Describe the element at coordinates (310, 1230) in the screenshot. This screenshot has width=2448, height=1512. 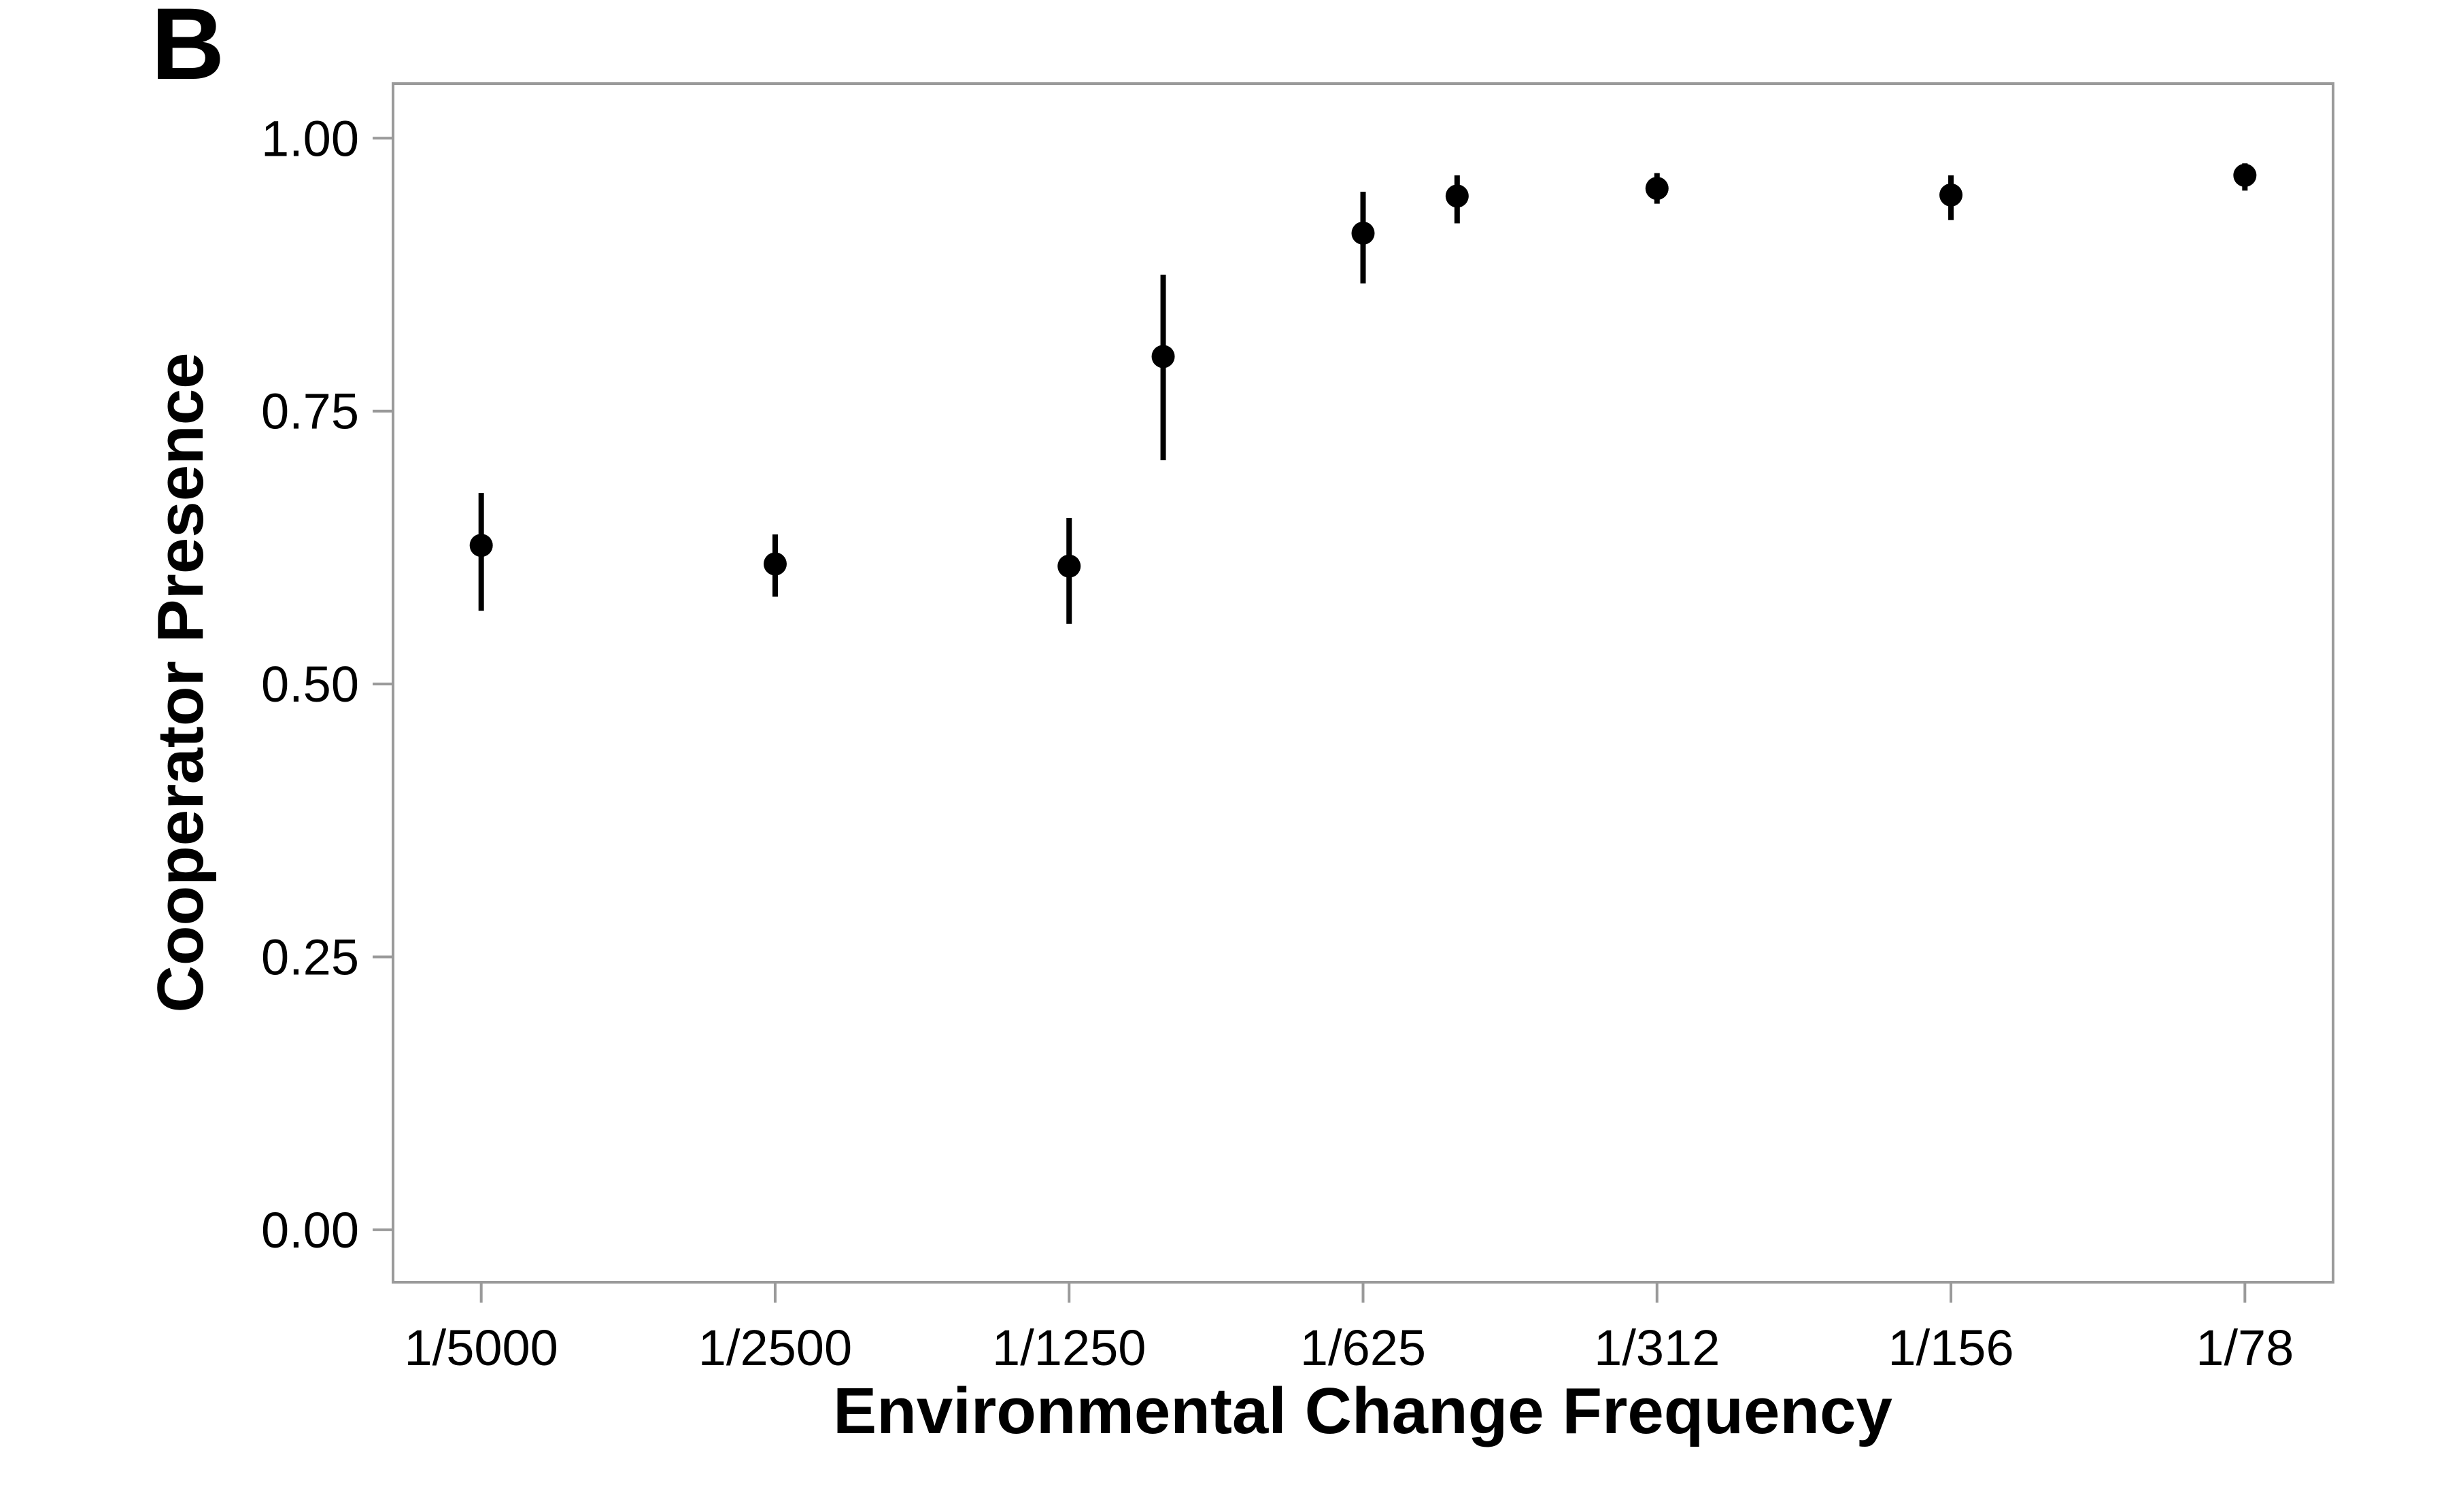
I see `y-tick-label: 0.00` at that location.